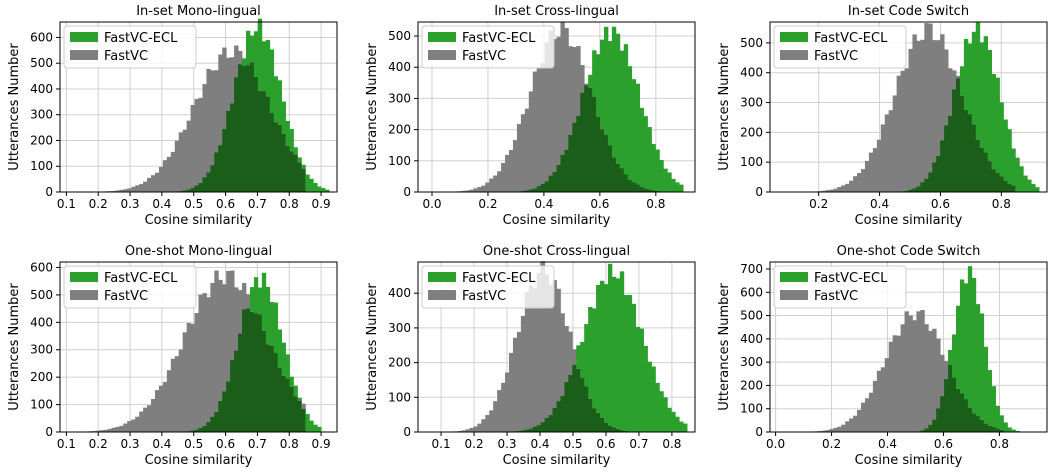 Image resolution: width=1062 pixels, height=472 pixels. What do you see at coordinates (999, 444) in the screenshot?
I see `x-tick-label: 0.8` at bounding box center [999, 444].